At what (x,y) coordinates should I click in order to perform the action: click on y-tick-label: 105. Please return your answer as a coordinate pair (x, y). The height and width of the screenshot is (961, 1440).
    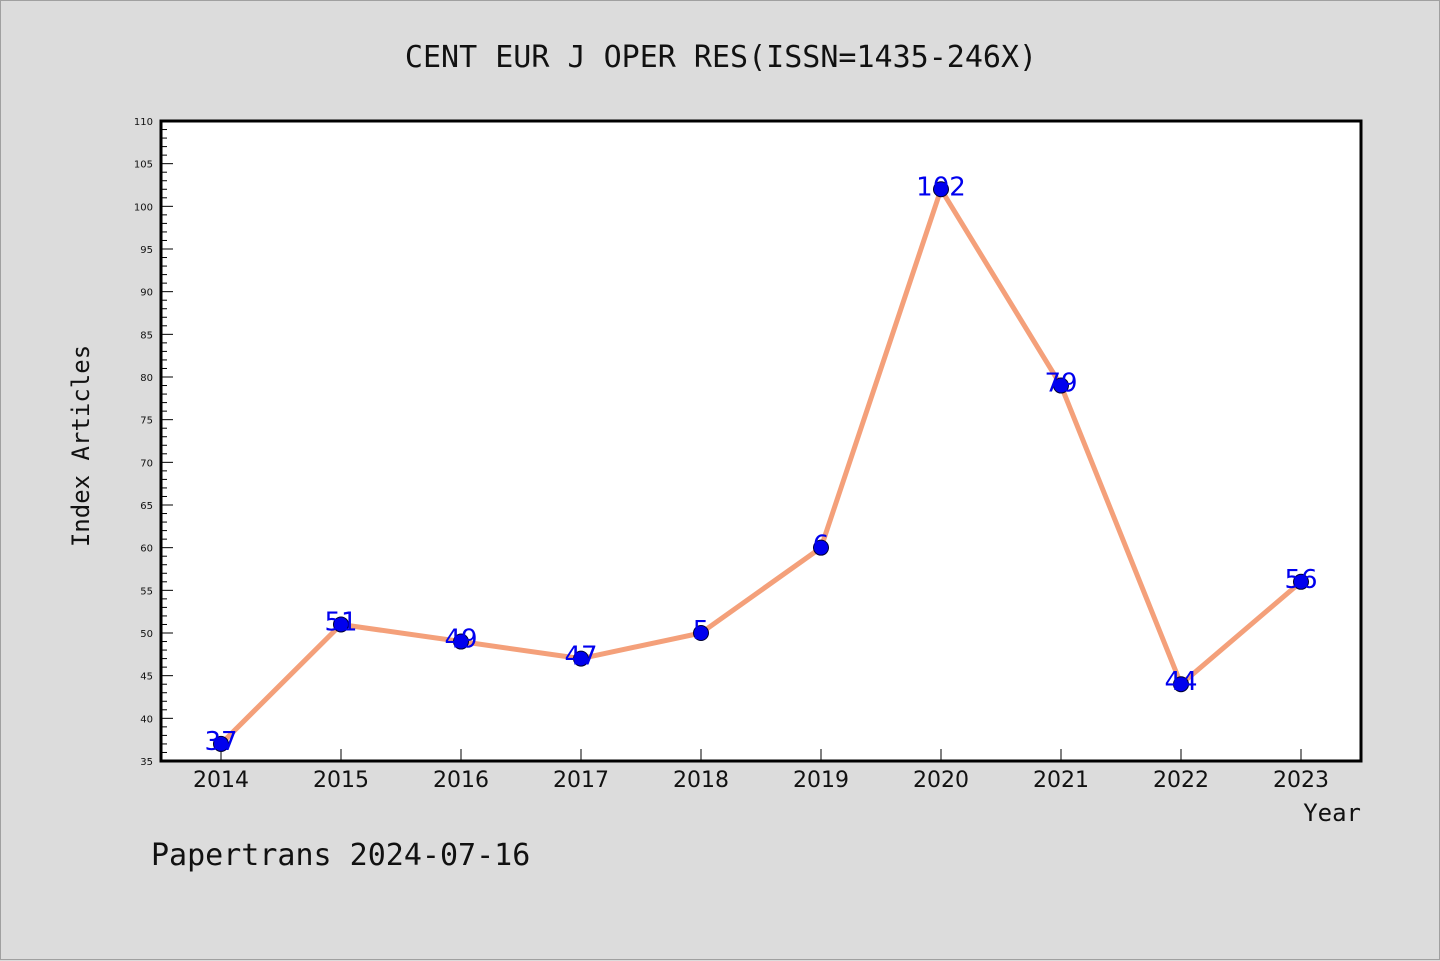
    Looking at the image, I should click on (143, 165).